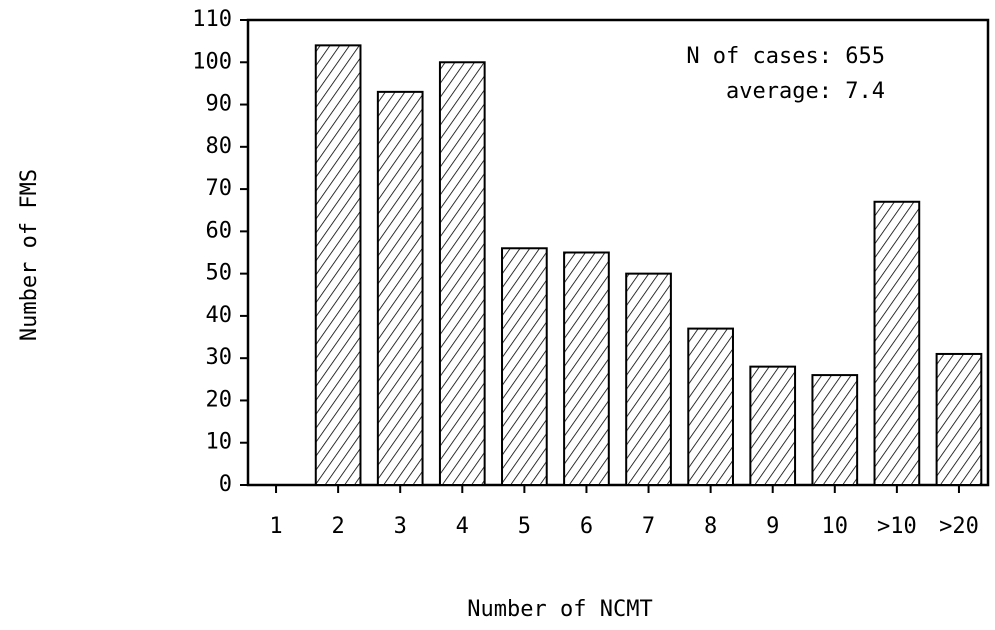 The image size is (995, 630). What do you see at coordinates (29, 255) in the screenshot?
I see `y-axis-label: Number of FMS` at bounding box center [29, 255].